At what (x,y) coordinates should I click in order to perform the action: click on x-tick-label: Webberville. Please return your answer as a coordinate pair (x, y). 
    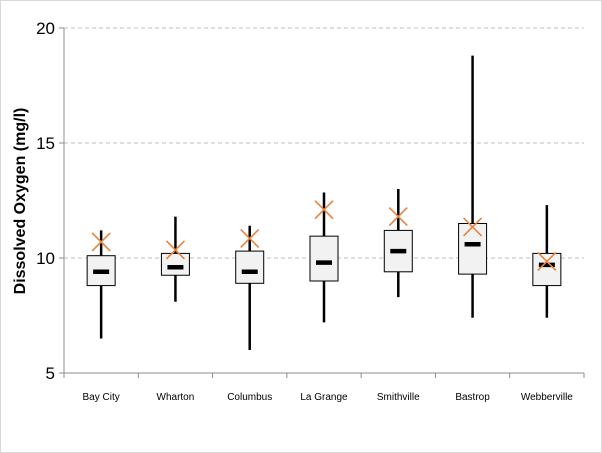
    Looking at the image, I should click on (547, 397).